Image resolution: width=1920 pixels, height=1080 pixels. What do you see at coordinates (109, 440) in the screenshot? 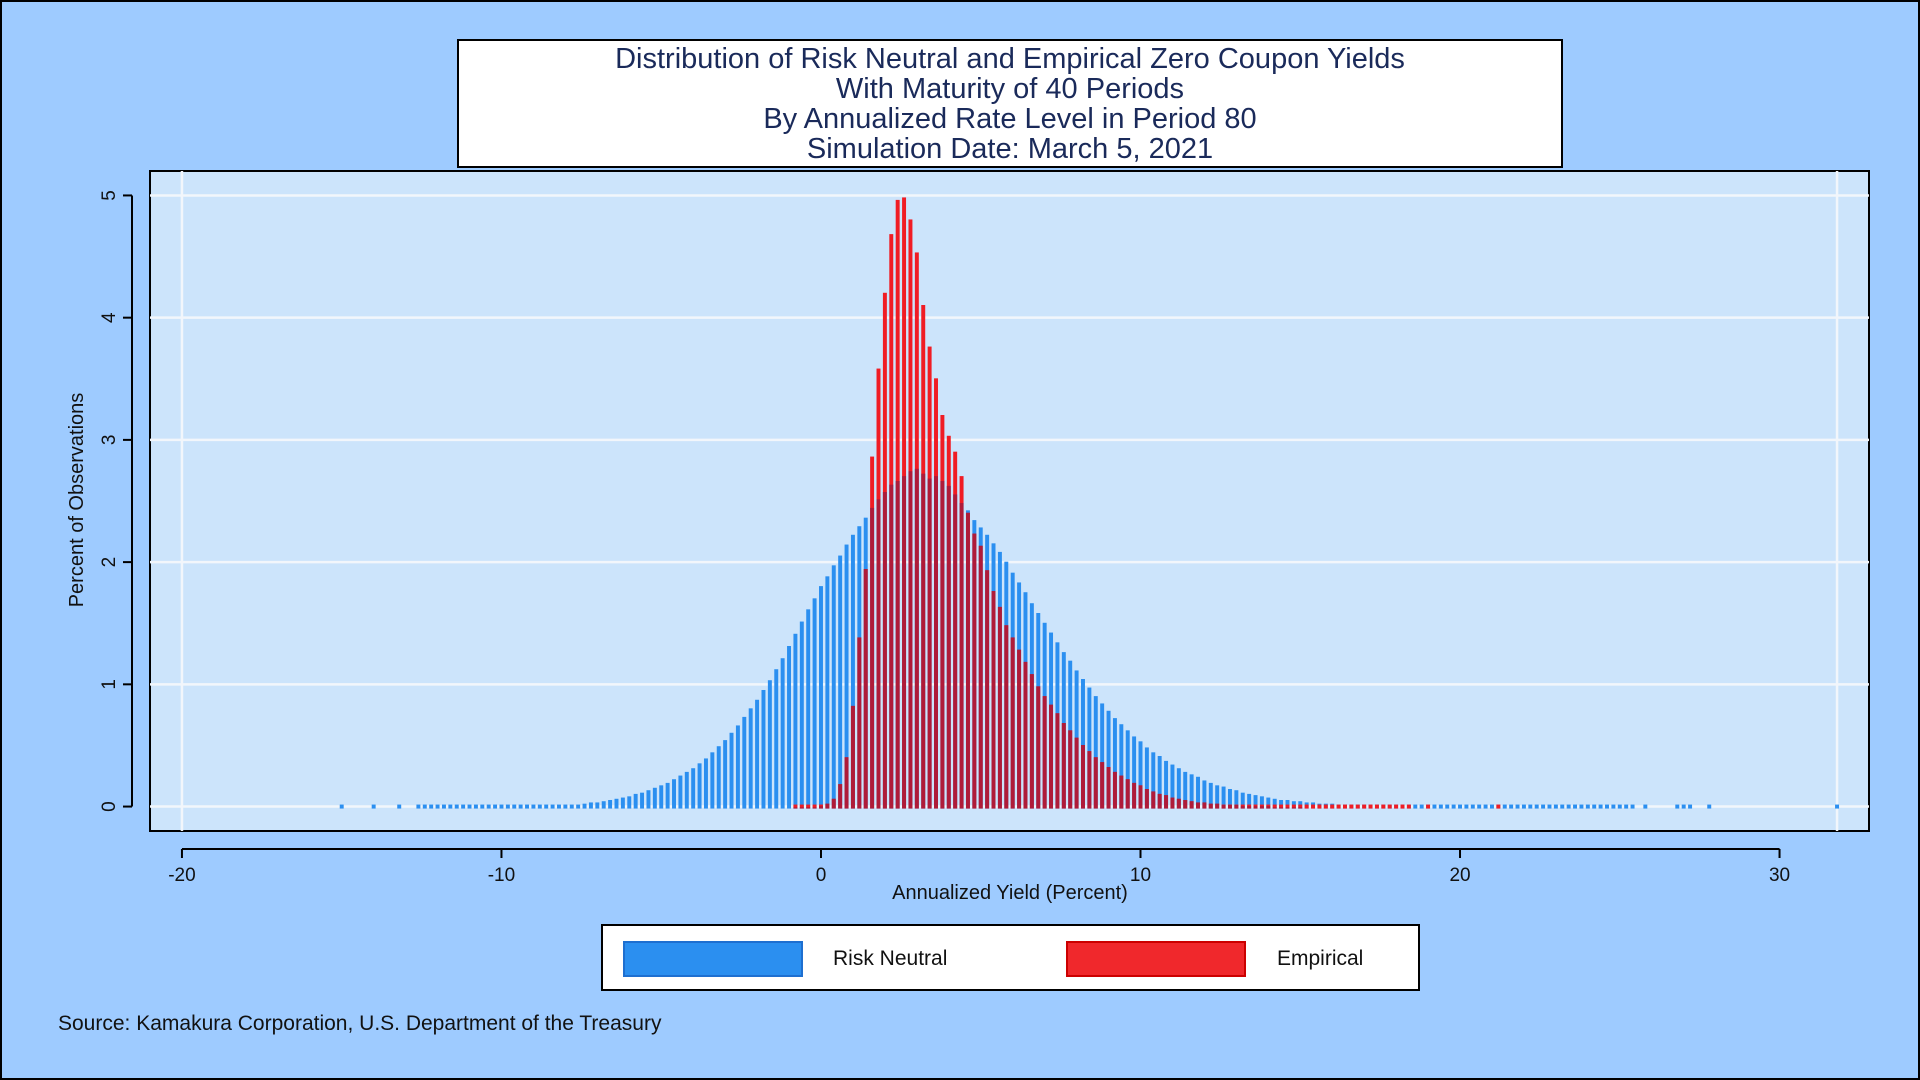
I see `y-tick-label: 3` at bounding box center [109, 440].